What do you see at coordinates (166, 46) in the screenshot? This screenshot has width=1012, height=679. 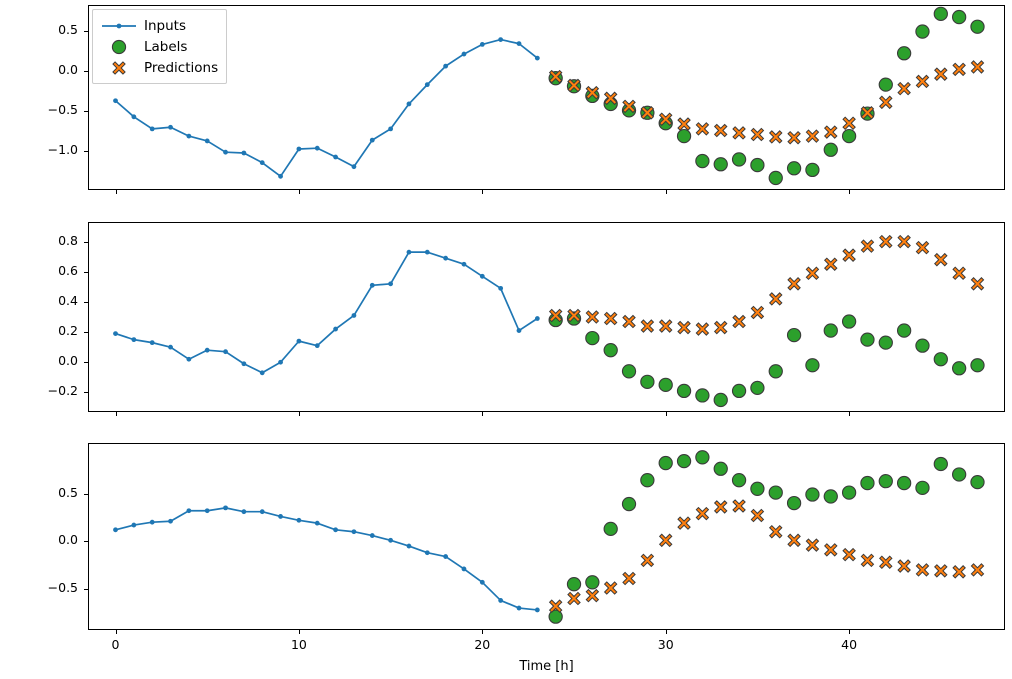 I see `legend-label: Labels` at bounding box center [166, 46].